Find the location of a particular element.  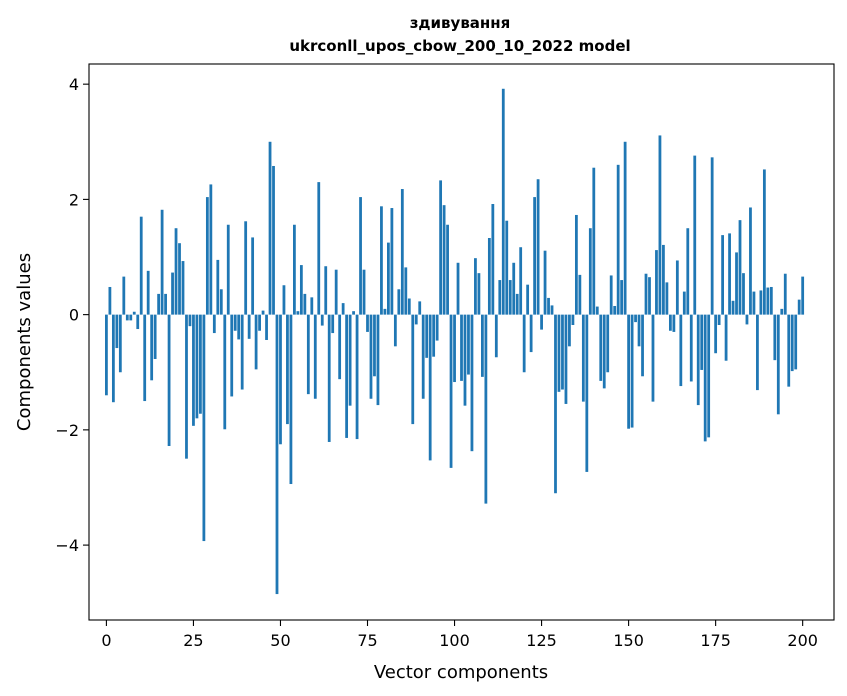

y-tick-label: −2 is located at coordinates (67, 430).